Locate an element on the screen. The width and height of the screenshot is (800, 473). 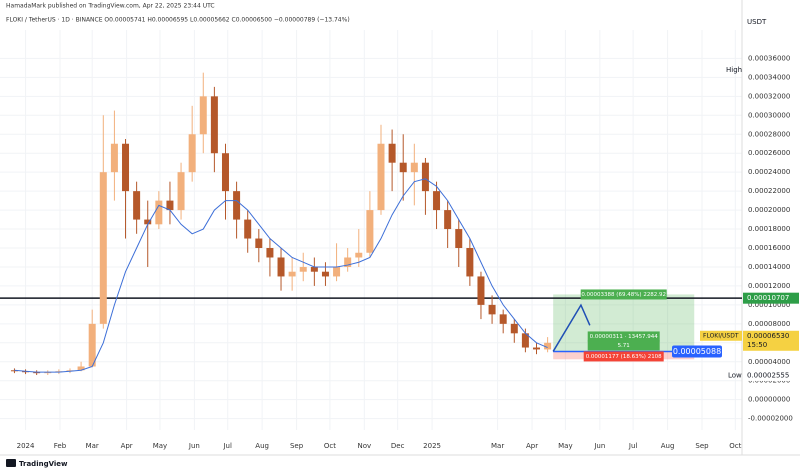
target-label-bg is located at coordinates (623, 294).